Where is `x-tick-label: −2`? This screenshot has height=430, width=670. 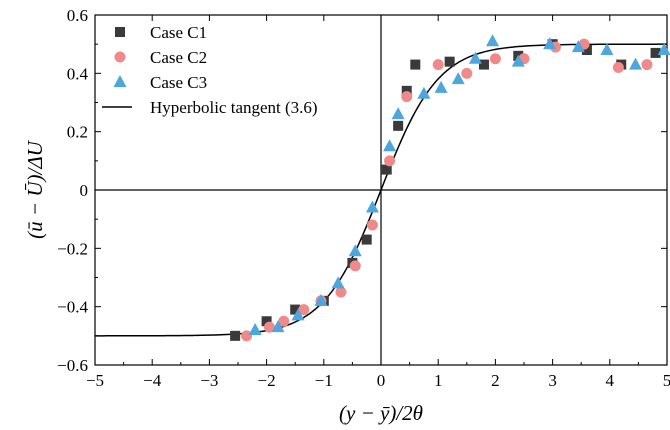 x-tick-label: −2 is located at coordinates (267, 380).